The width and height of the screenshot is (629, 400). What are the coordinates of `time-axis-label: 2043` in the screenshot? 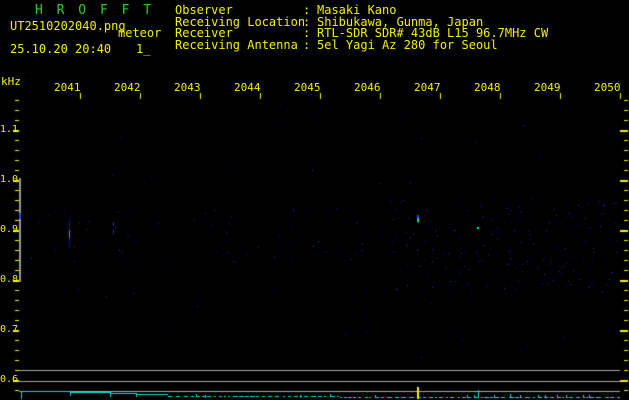 It's located at (187, 87).